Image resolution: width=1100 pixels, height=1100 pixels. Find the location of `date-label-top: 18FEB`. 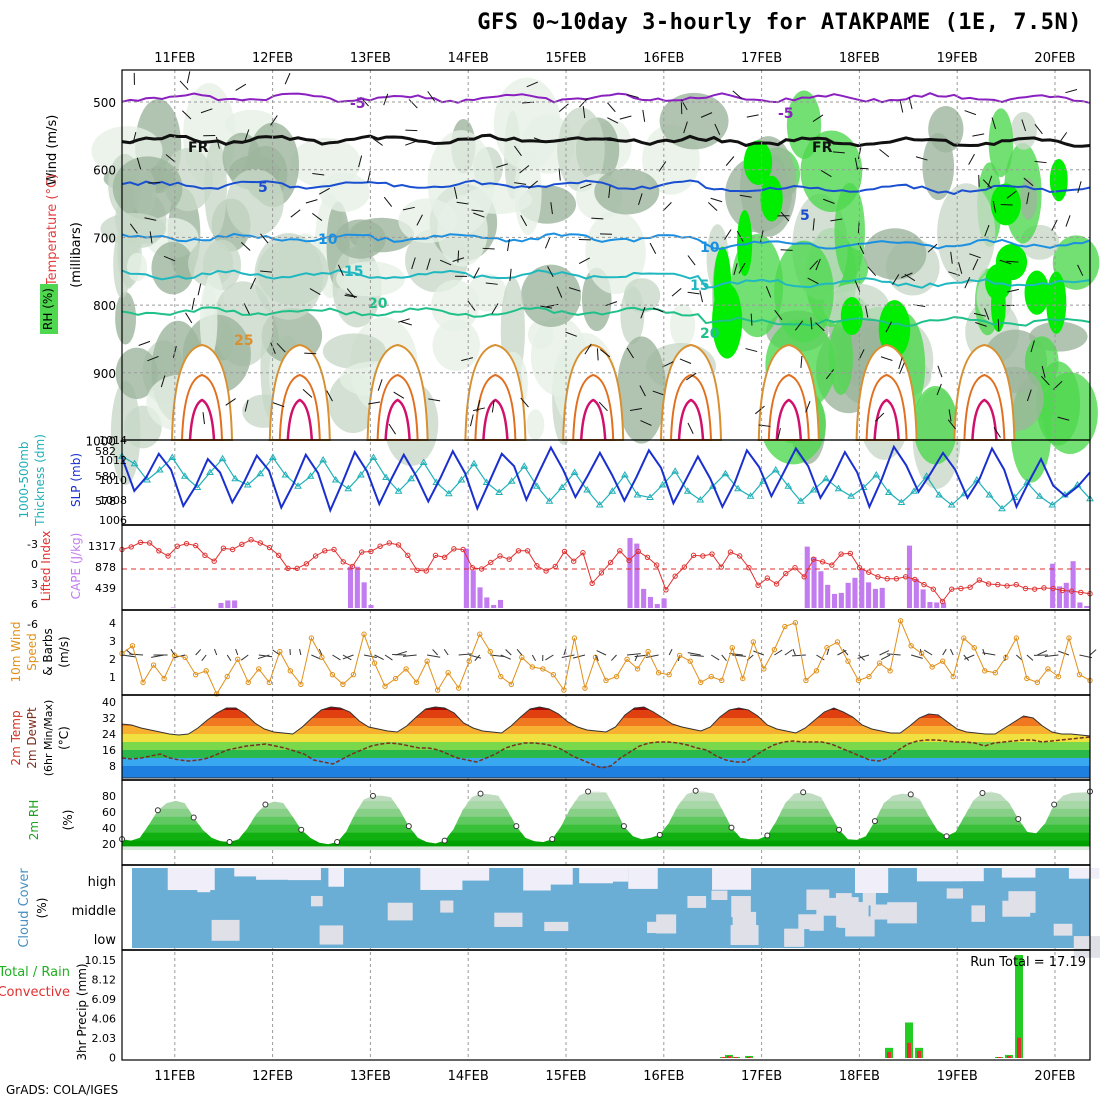

date-label-top: 18FEB is located at coordinates (859, 58).